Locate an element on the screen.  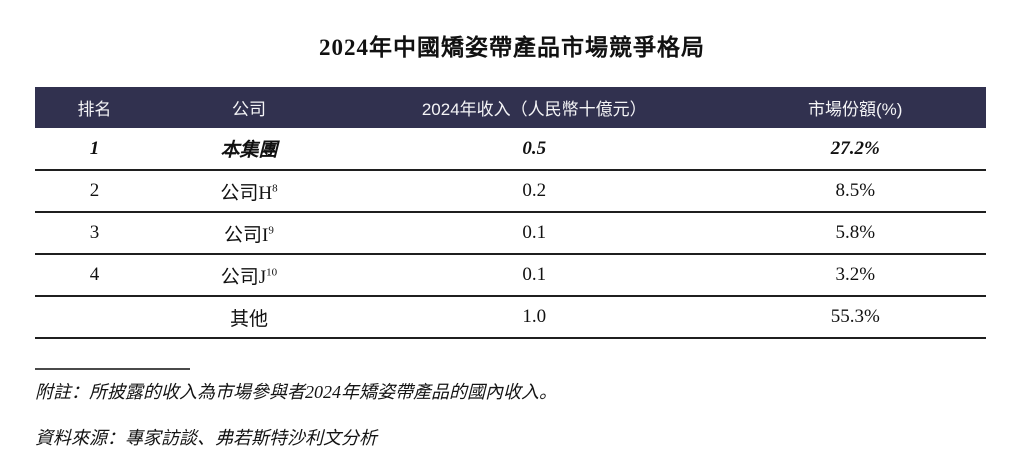
rank-cell: 1 is located at coordinates (94, 149).